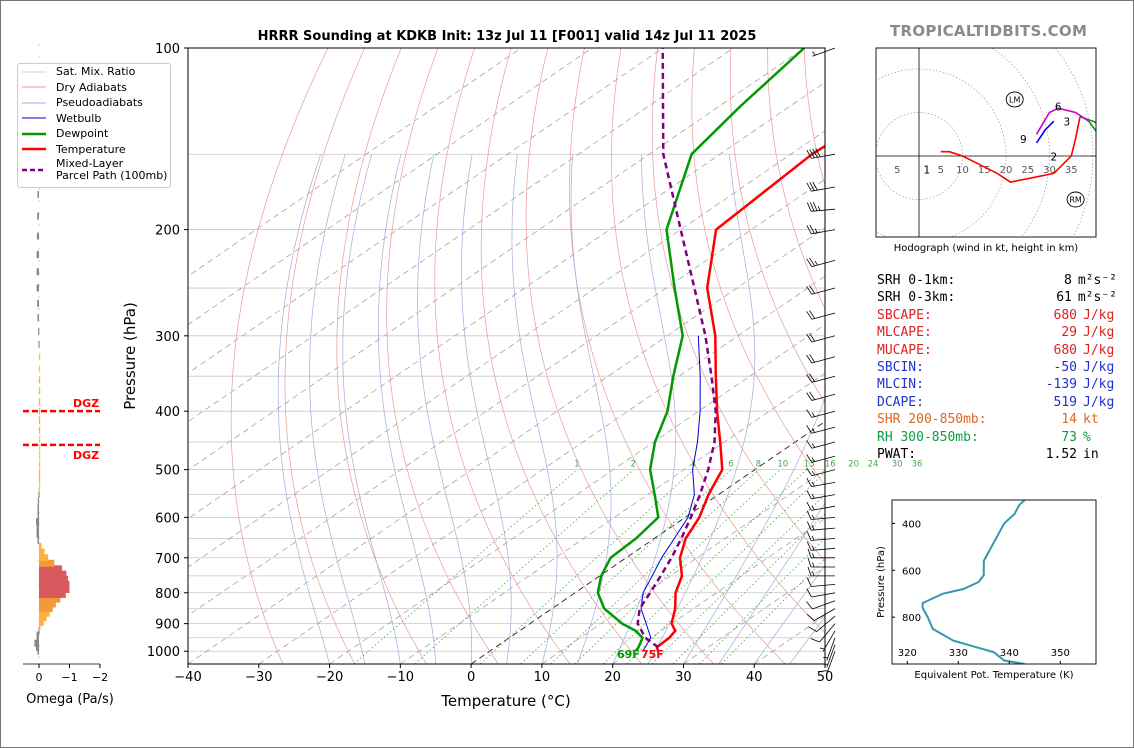 Image resolution: width=1134 pixels, height=748 pixels. What do you see at coordinates (740, 398) in the screenshot?
I see `series-temperature` at bounding box center [740, 398].